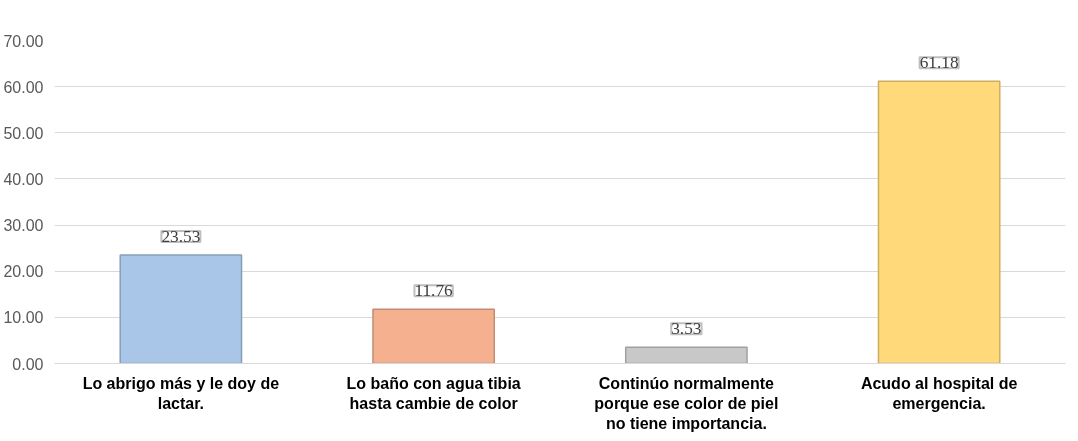 The width and height of the screenshot is (1078, 441). I want to click on data-label: 11.76, so click(434, 291).